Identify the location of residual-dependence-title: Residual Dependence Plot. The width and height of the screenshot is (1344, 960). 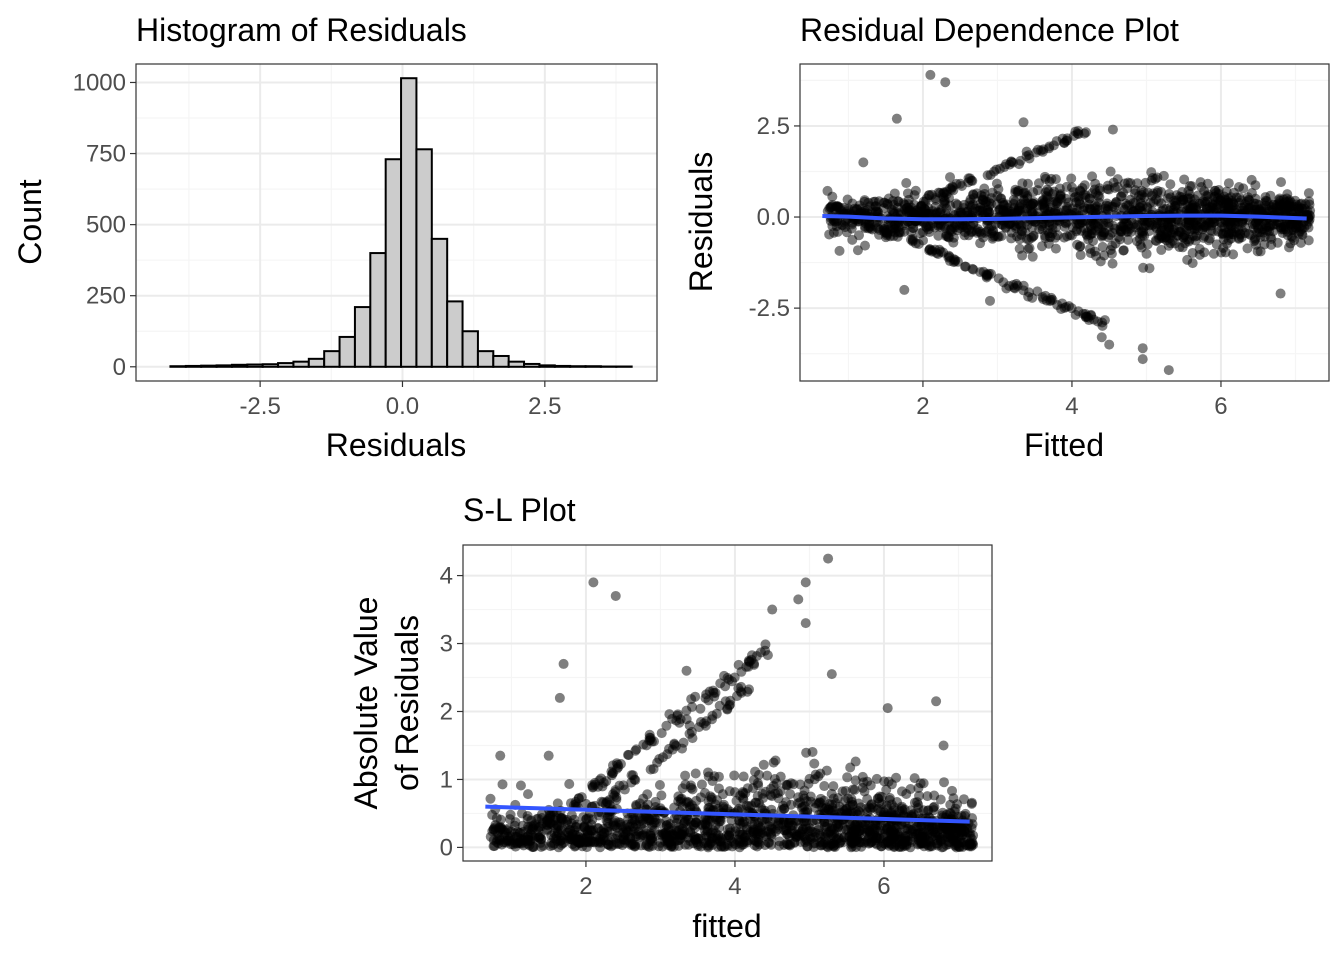
(989, 30).